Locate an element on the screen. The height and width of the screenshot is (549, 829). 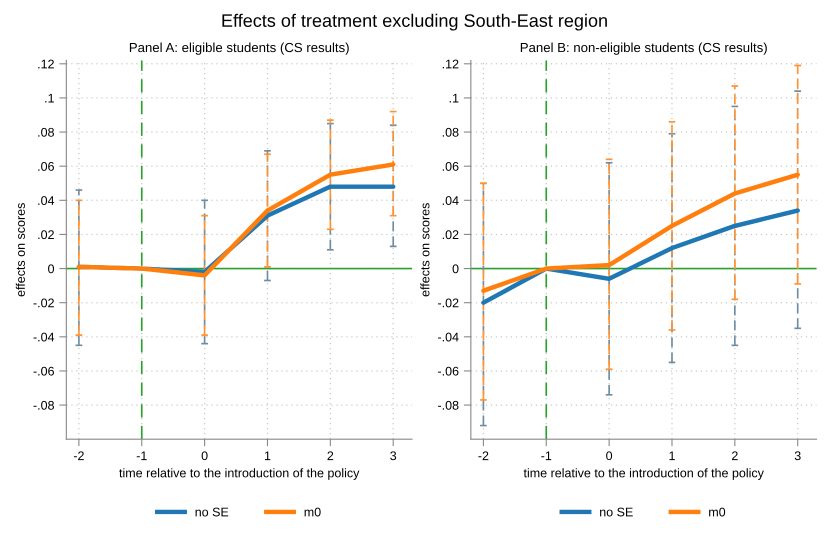
chart-subtitle: Panel B: non-eligible students (CS results) is located at coordinates (643, 48).